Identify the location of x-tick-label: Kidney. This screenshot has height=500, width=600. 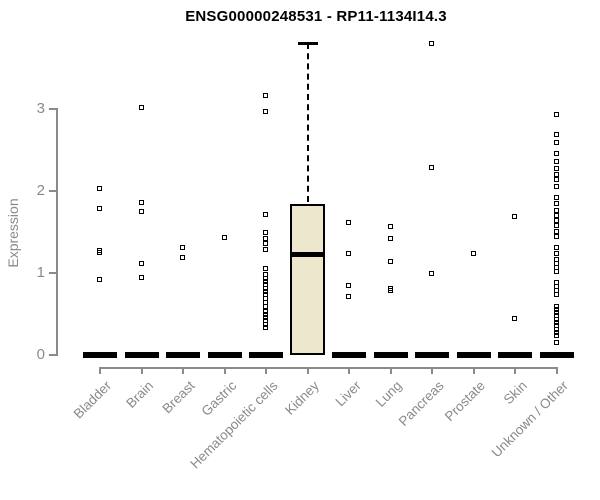
(302, 398).